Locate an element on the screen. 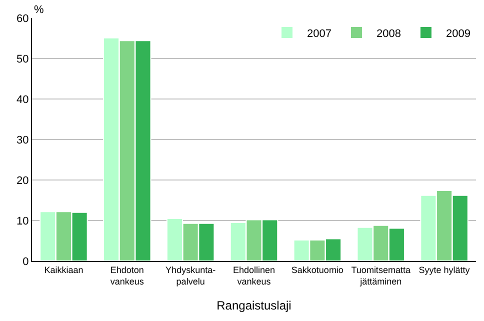 This screenshot has height=321, width=484. y-axis-title: % is located at coordinates (39, 10).